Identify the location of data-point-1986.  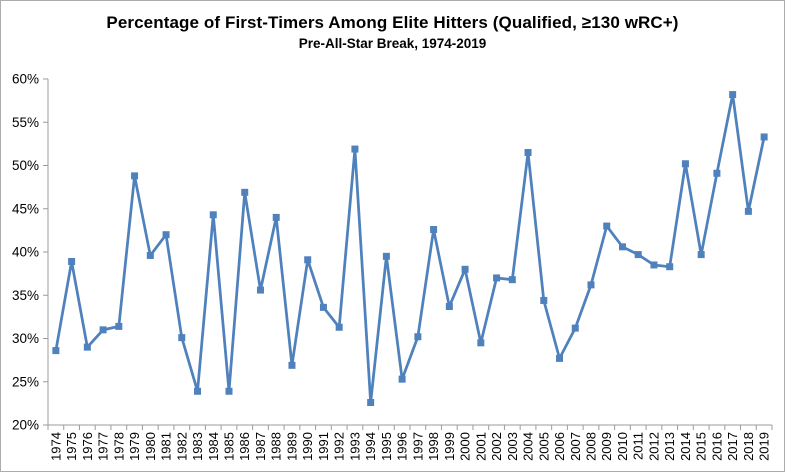
(245, 192).